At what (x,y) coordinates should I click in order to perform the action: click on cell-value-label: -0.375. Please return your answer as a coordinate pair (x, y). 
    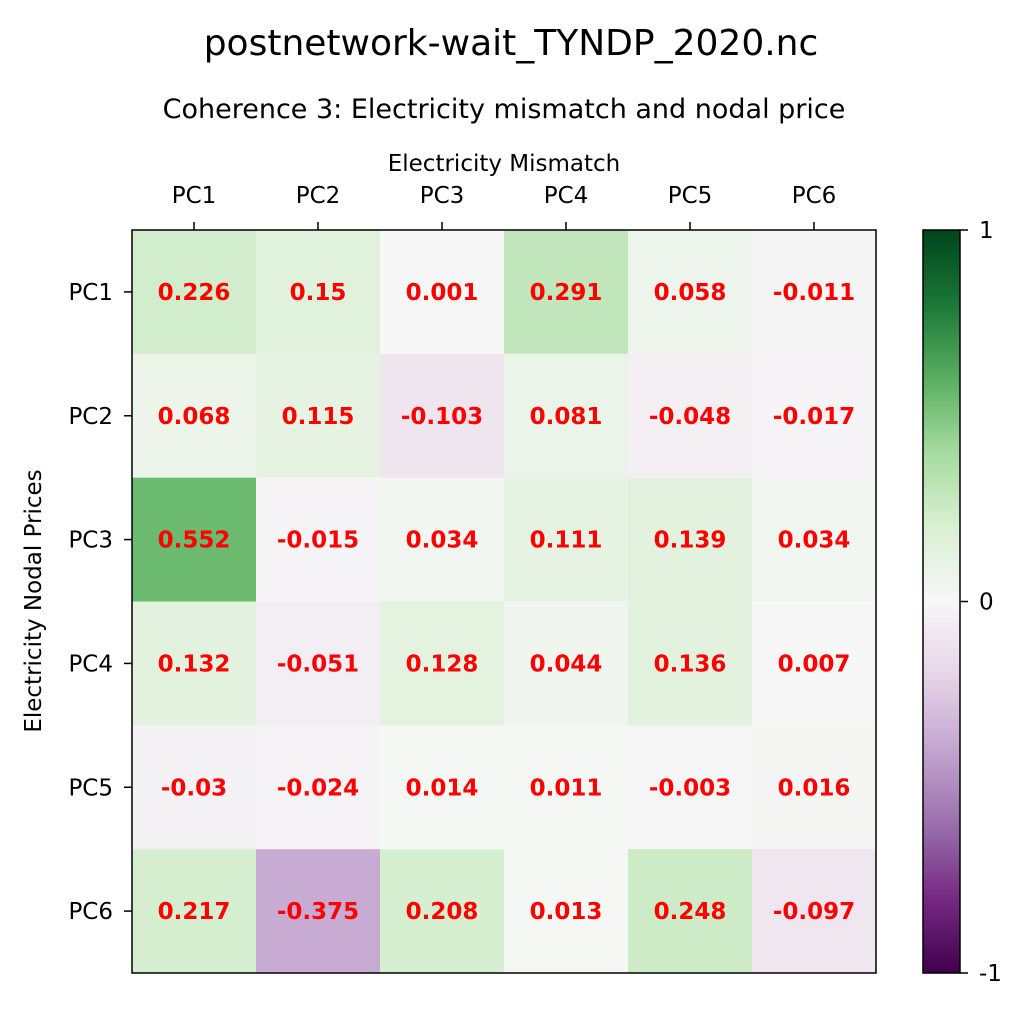
    Looking at the image, I should click on (318, 912).